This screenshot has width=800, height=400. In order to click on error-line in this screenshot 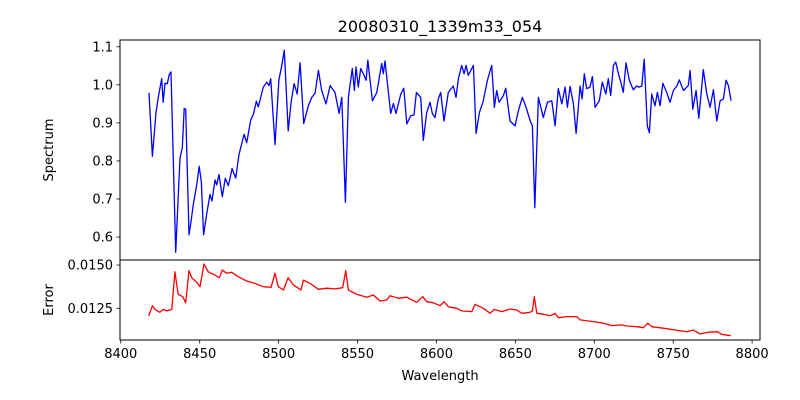, I will do `click(439, 300)`.